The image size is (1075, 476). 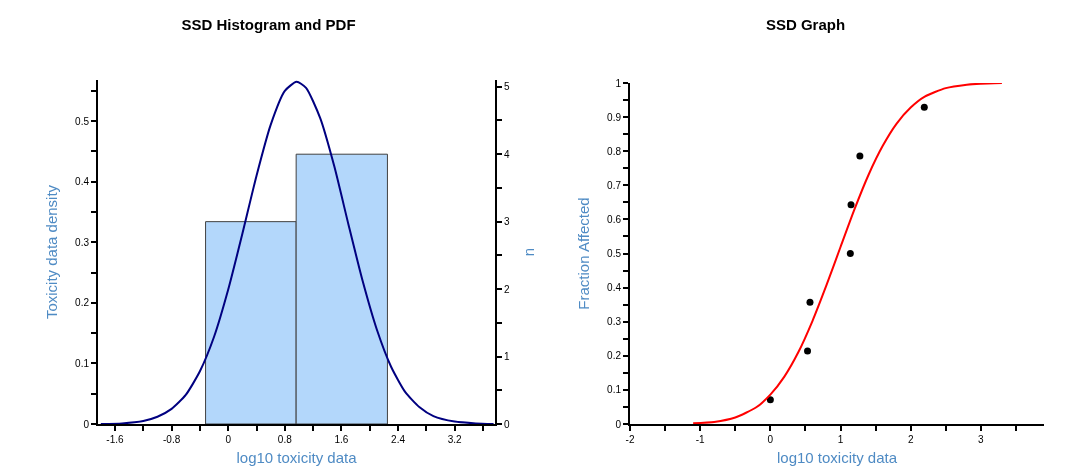 I want to click on y2-tick-label: 5, so click(x=507, y=87).